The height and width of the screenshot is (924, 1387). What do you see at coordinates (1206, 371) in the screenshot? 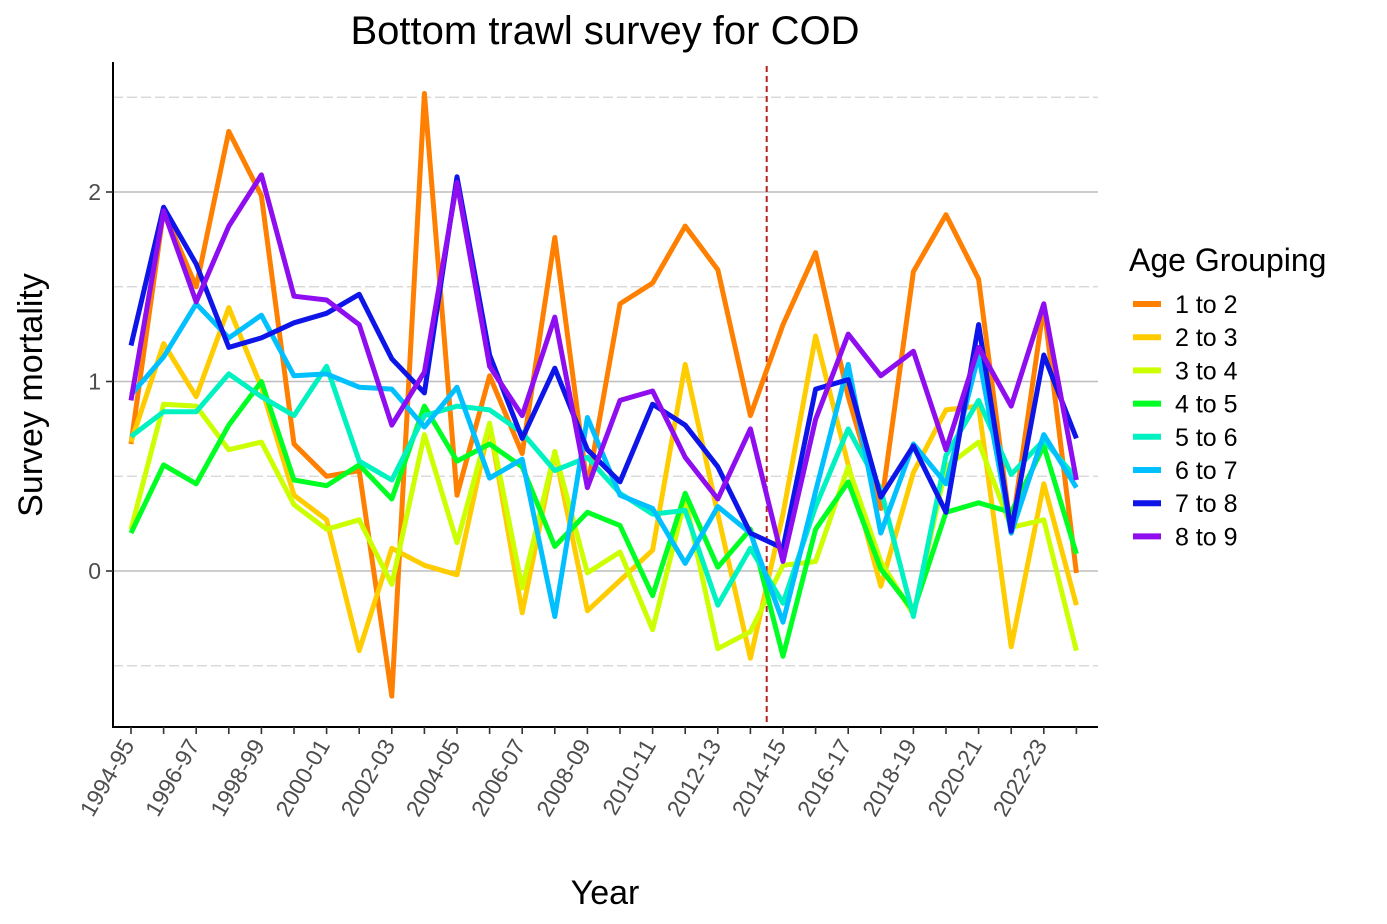
I see `legend-label: 3 to 4` at bounding box center [1206, 371].